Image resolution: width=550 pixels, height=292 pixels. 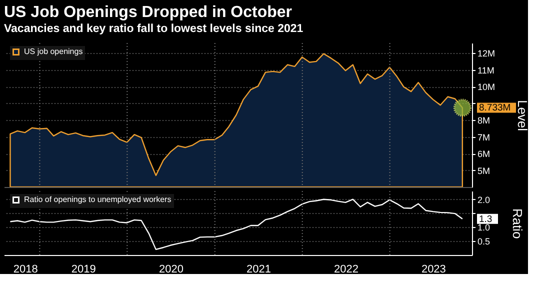 What do you see at coordinates (83, 270) in the screenshot?
I see `x-tick-label: 2019` at bounding box center [83, 270].